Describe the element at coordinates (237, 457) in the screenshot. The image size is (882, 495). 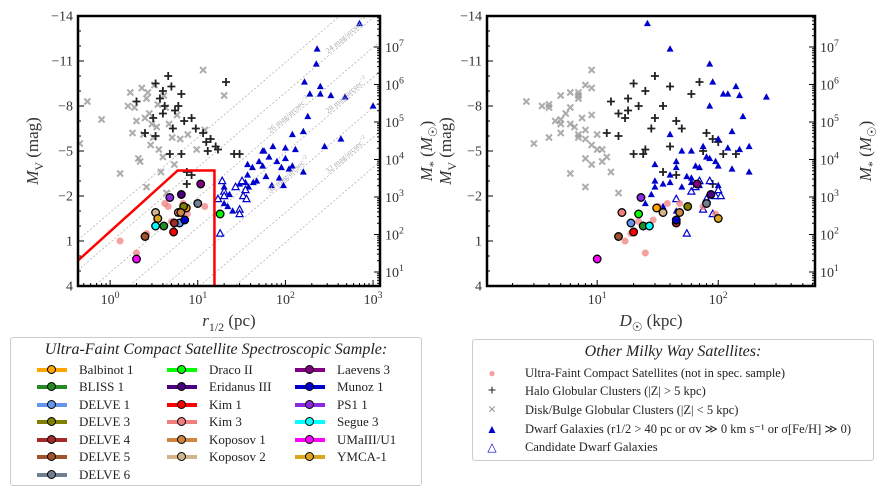
I see `legend-label: Koposov 2` at that location.